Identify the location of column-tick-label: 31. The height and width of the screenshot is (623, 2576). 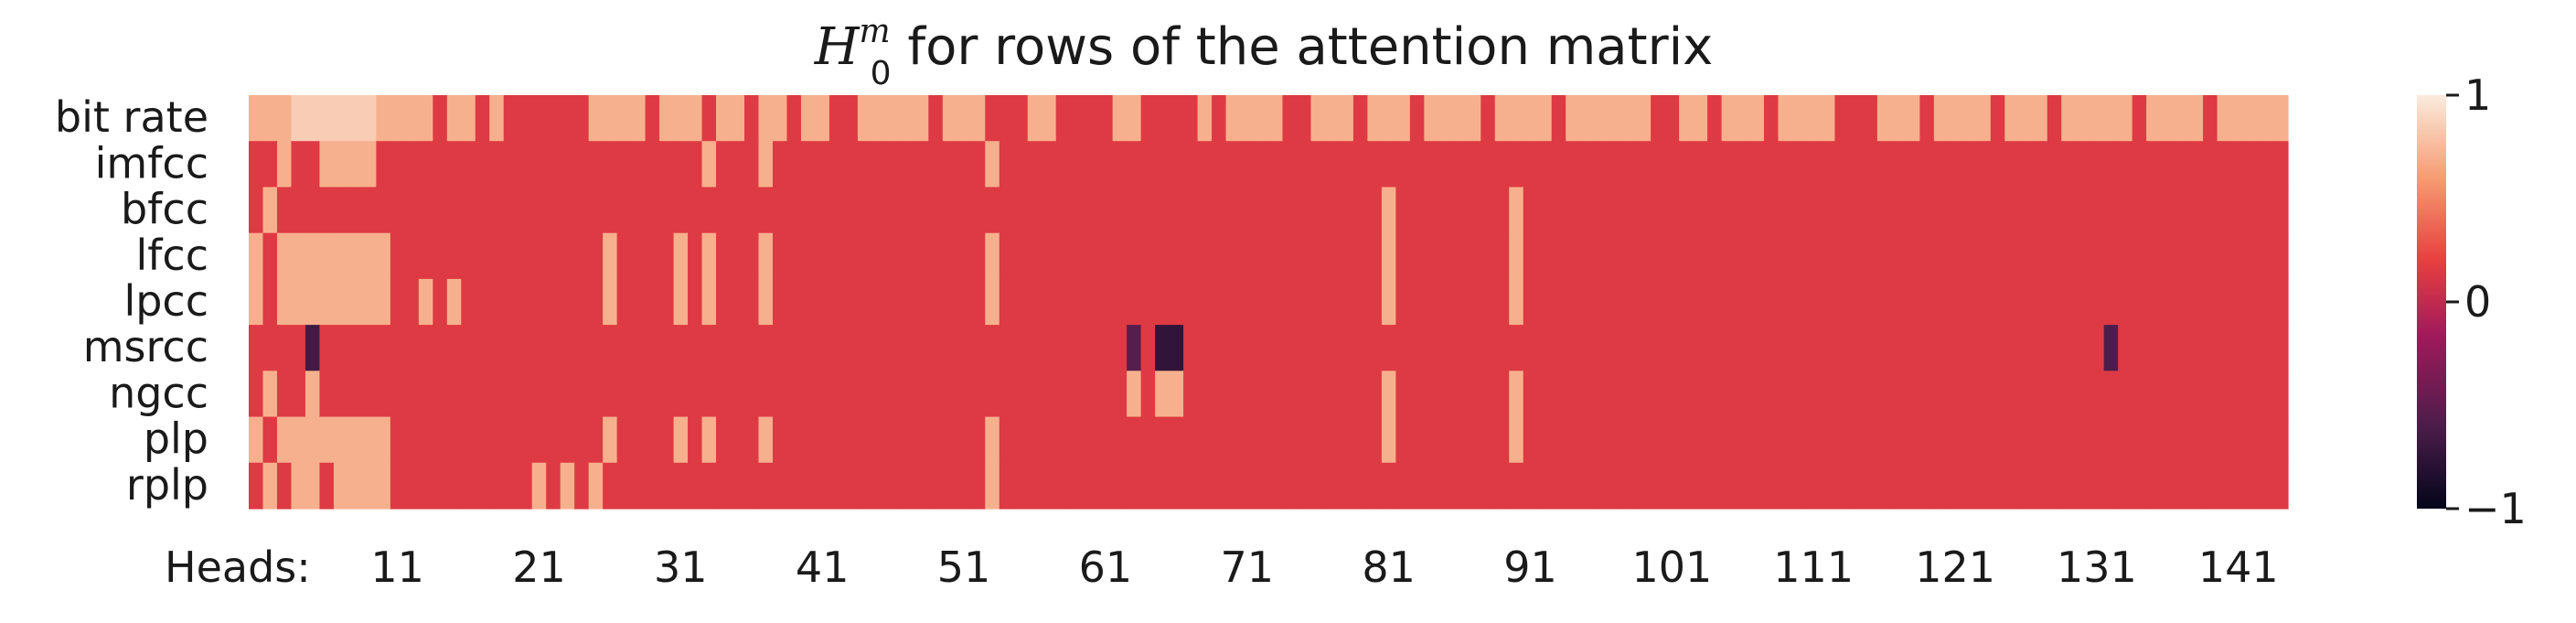
(681, 567).